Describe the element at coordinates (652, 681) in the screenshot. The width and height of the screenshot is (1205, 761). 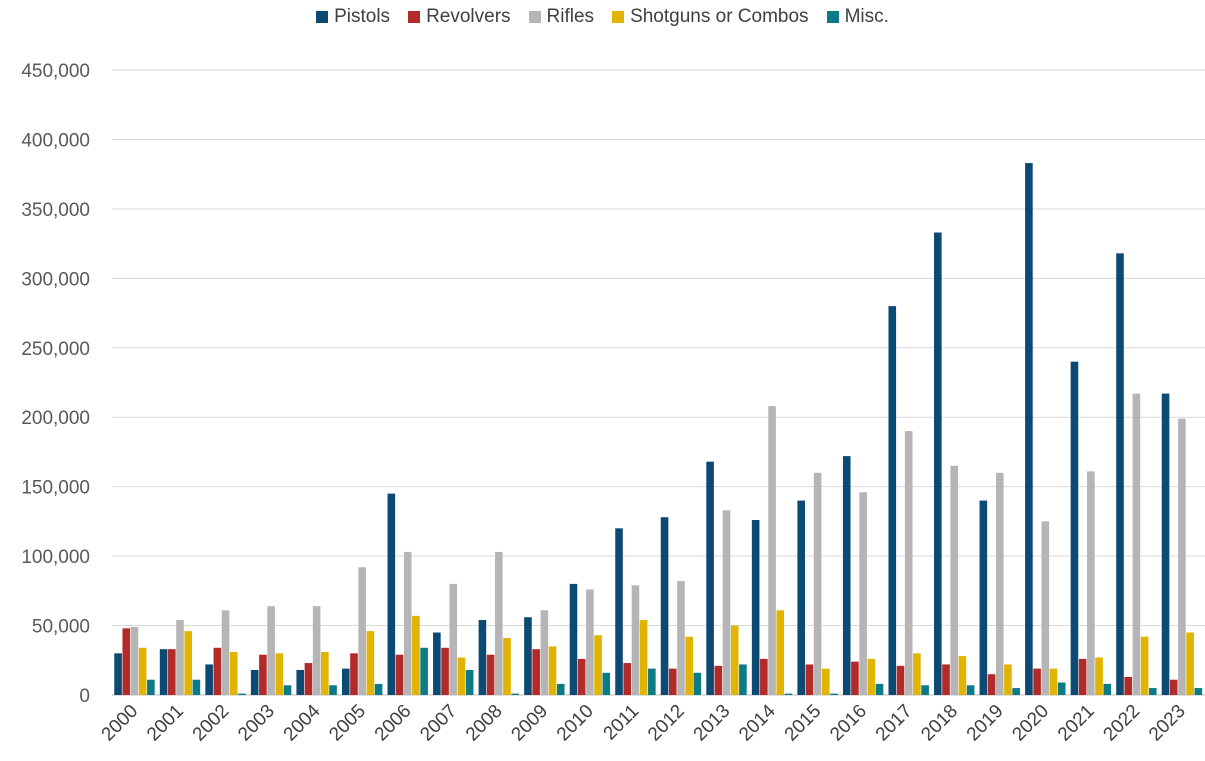
I see `bar-misc-2011` at that location.